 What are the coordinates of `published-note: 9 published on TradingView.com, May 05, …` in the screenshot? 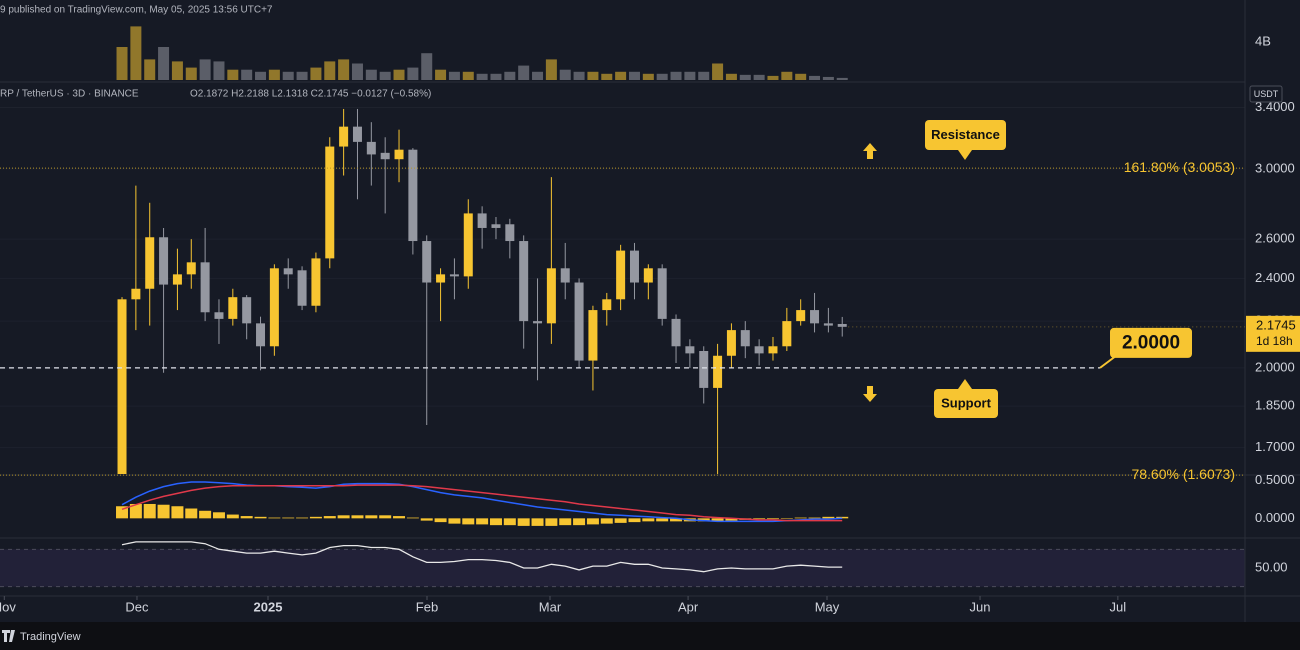 It's located at (136, 10).